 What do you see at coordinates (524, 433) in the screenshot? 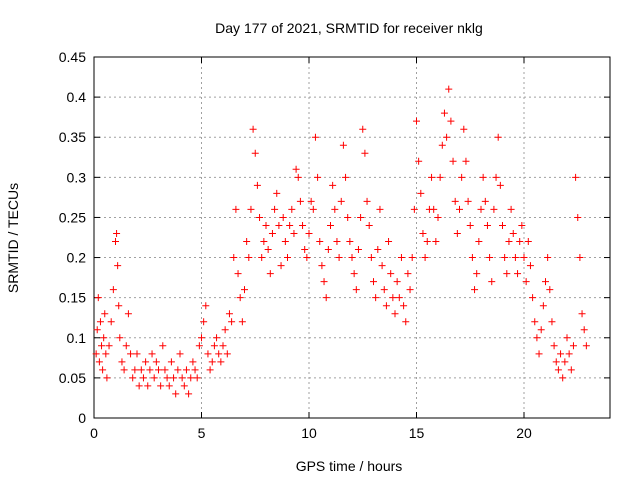
I see `x-tick-label: 20` at bounding box center [524, 433].